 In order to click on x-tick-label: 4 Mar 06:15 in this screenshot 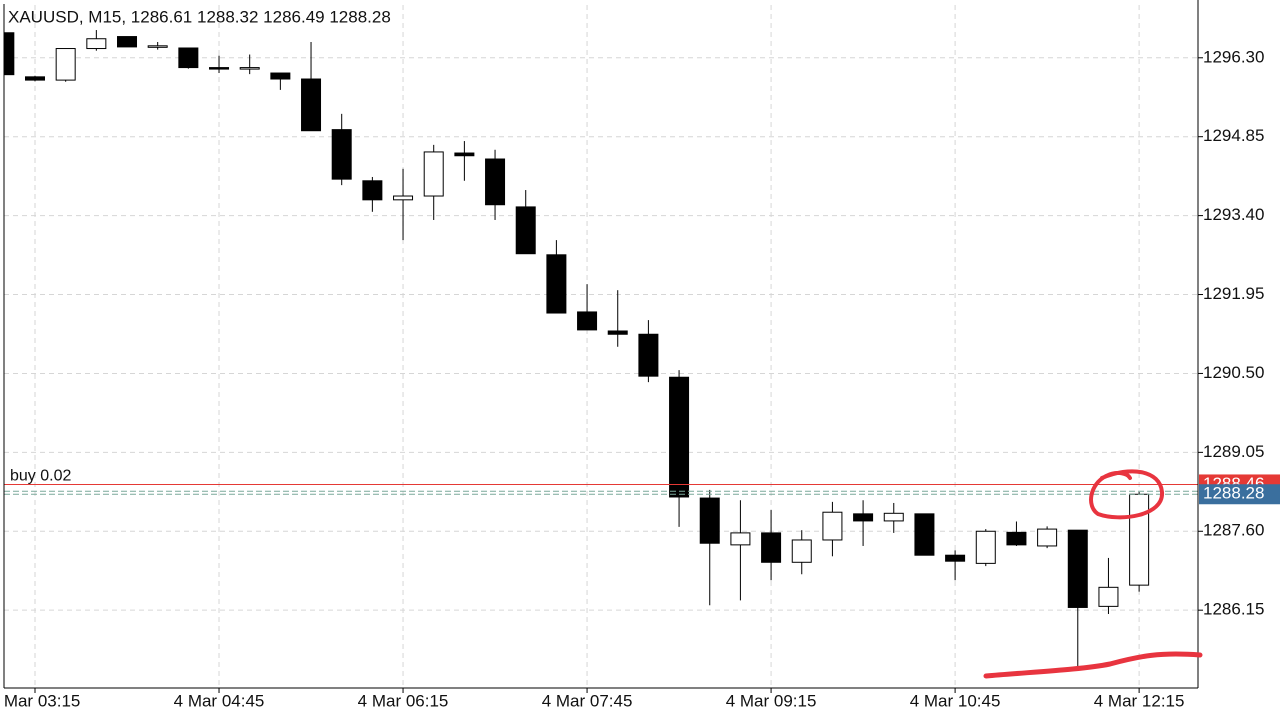, I will do `click(403, 700)`.